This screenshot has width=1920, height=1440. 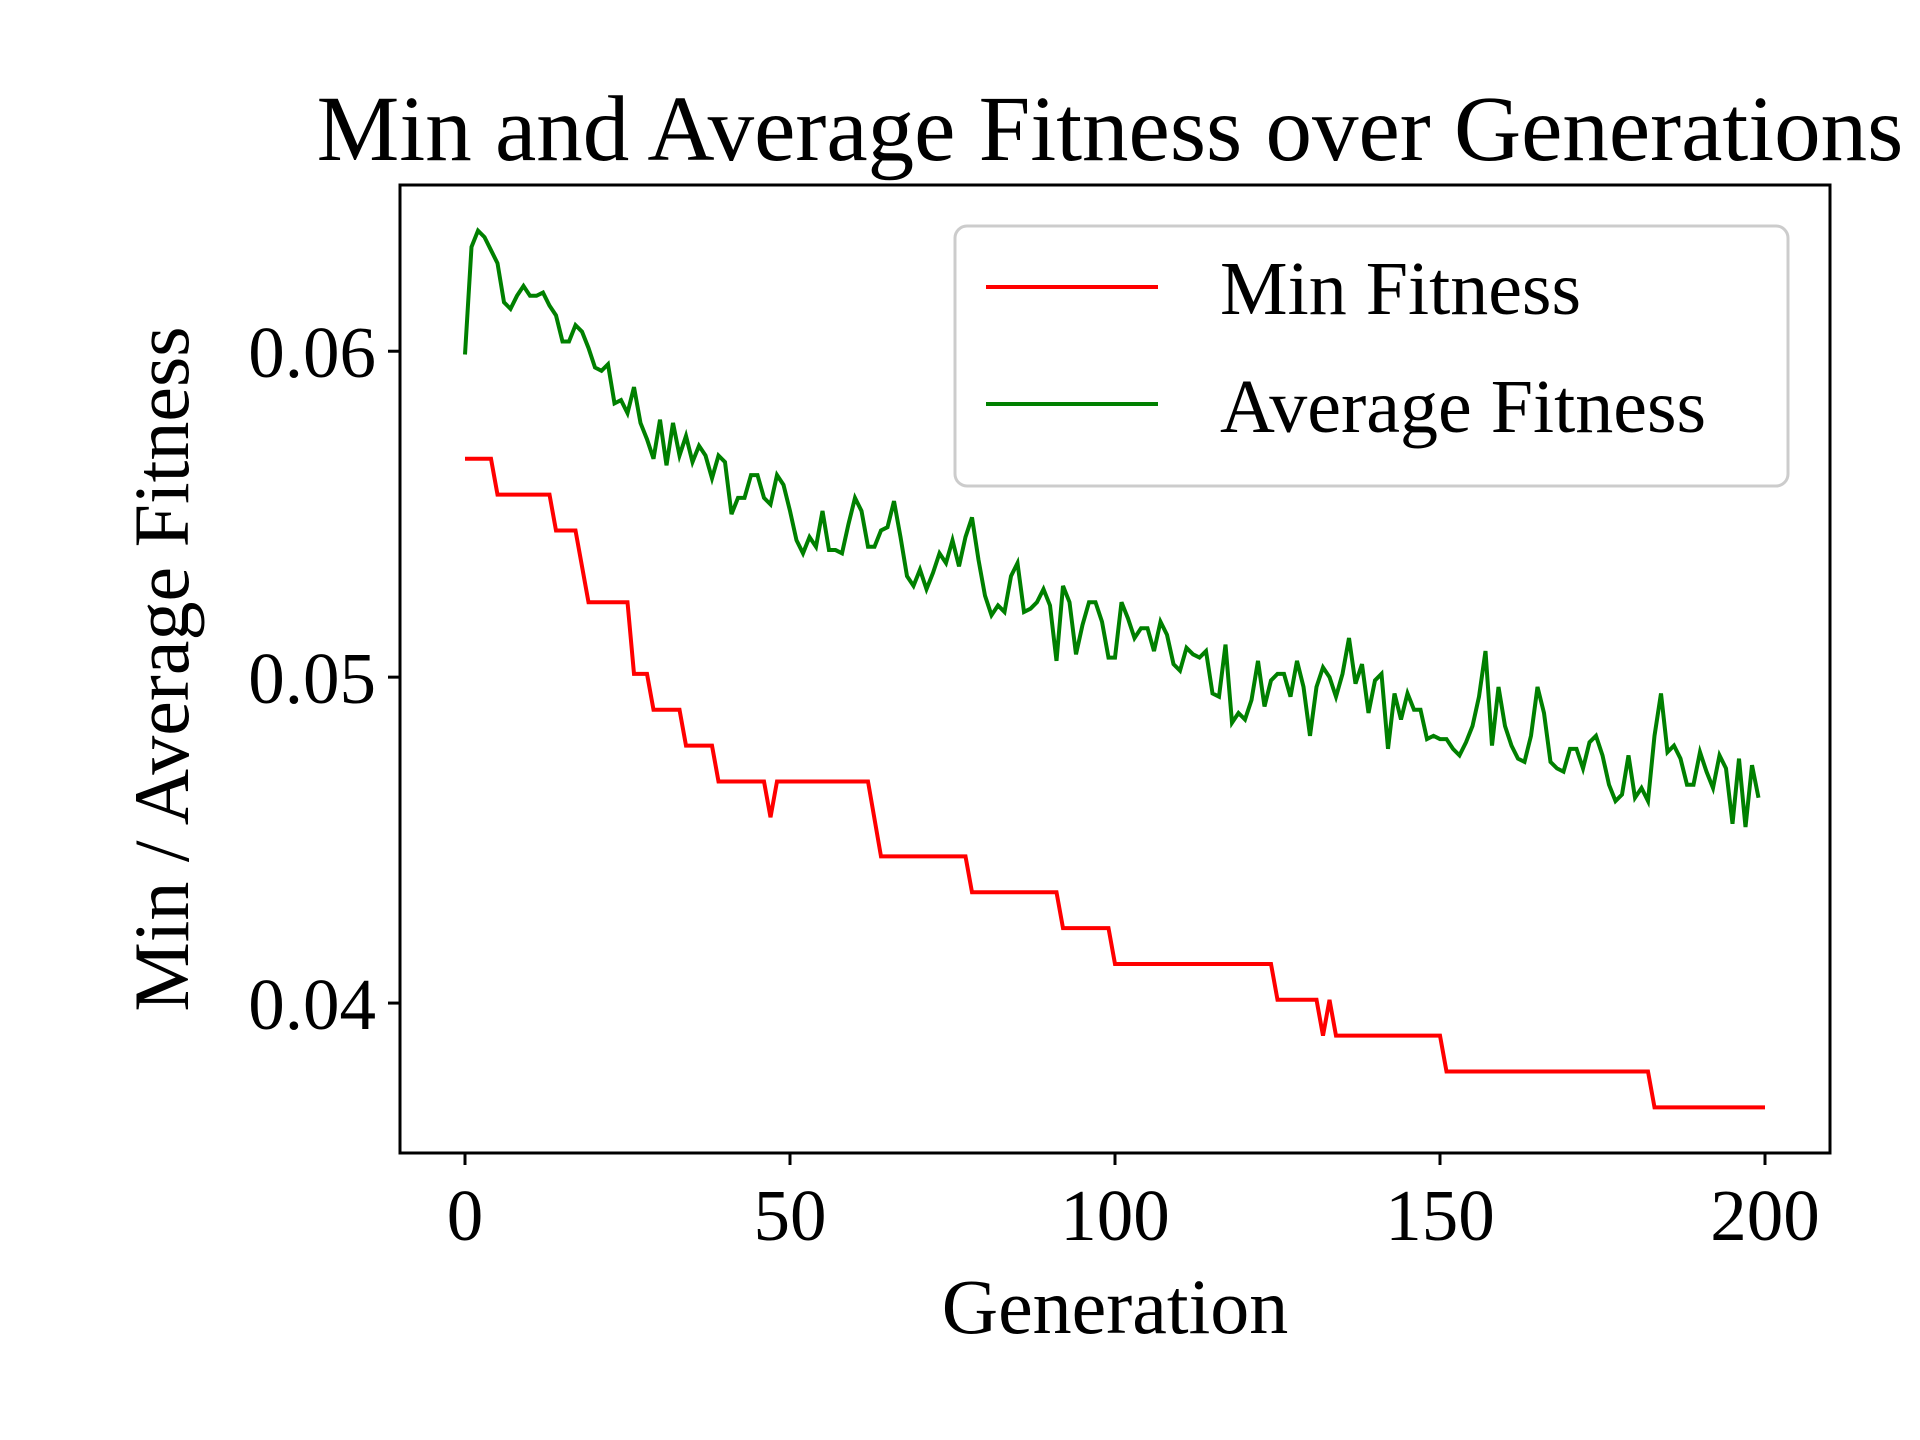 I want to click on x-axis: 0 50 100 150 200, so click(x=1133, y=1204).